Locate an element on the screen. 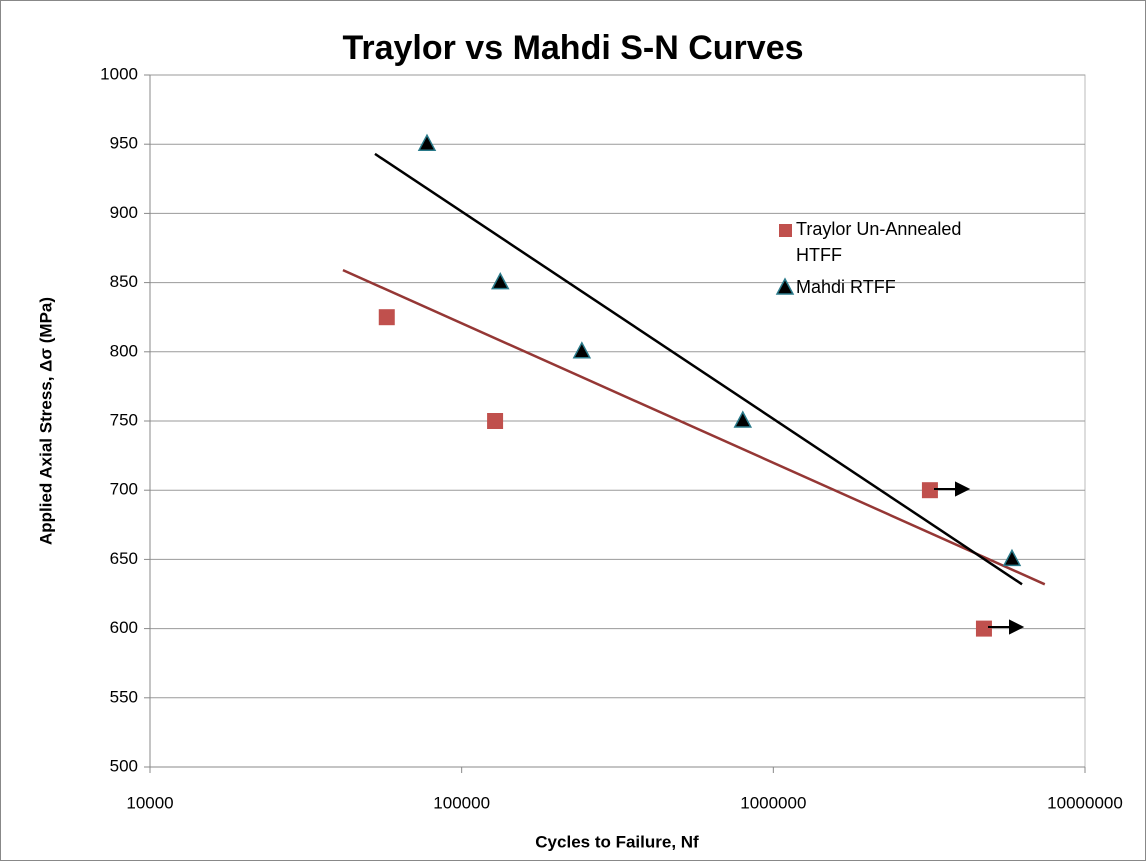 The width and height of the screenshot is (1146, 861). legend-label: Mahdi RTFF is located at coordinates (846, 287).